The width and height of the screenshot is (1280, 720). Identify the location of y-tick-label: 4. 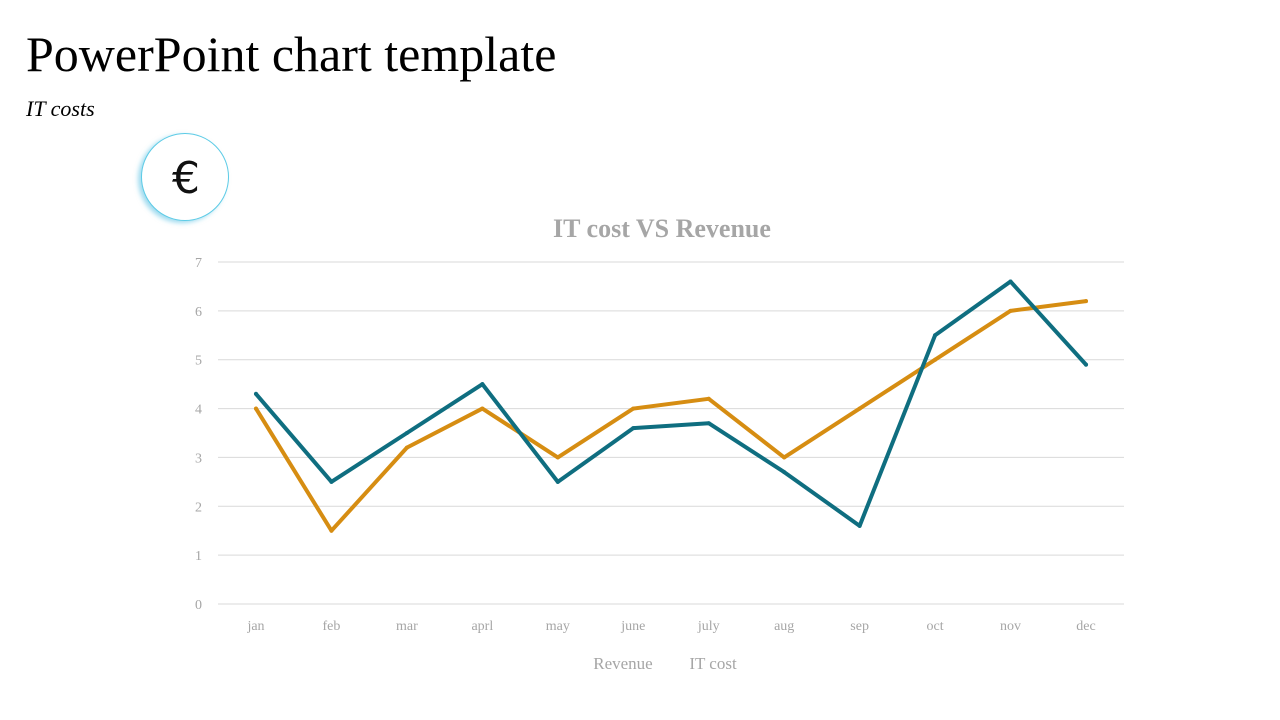
(198, 410).